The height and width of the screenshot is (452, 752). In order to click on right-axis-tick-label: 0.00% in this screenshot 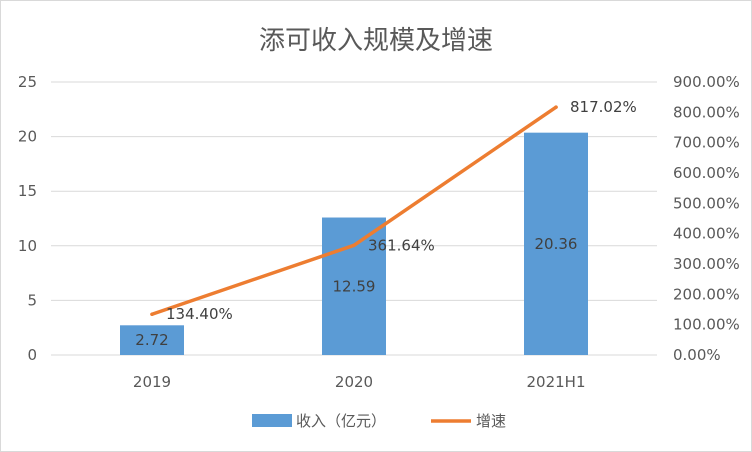, I will do `click(697, 355)`.